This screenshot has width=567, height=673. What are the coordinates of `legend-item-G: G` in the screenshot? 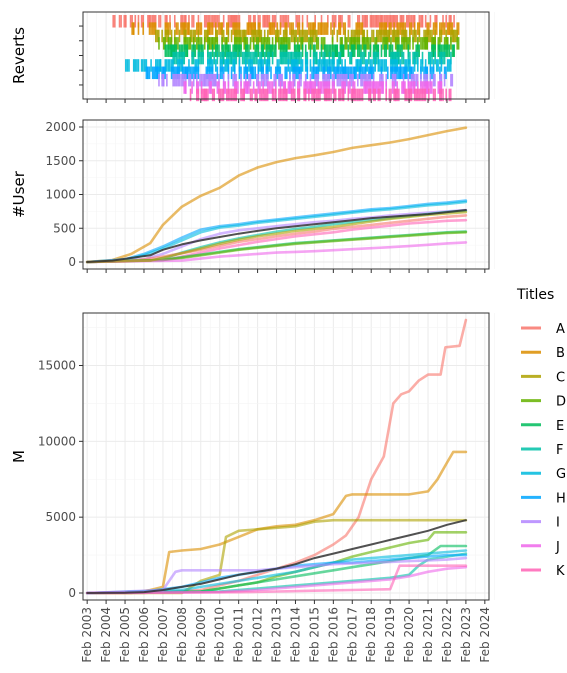 It's located at (543, 474).